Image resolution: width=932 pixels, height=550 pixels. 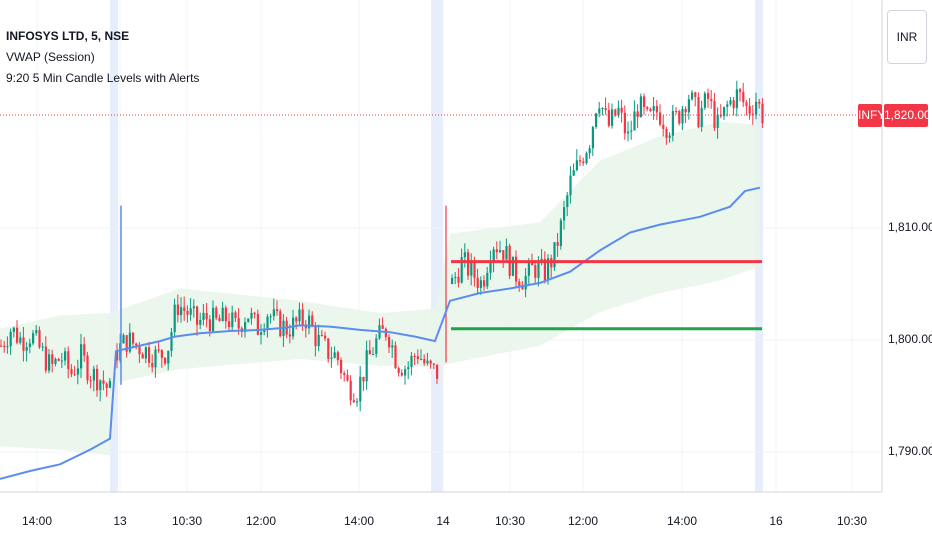 What do you see at coordinates (907, 37) in the screenshot?
I see `currency-button: INR` at bounding box center [907, 37].